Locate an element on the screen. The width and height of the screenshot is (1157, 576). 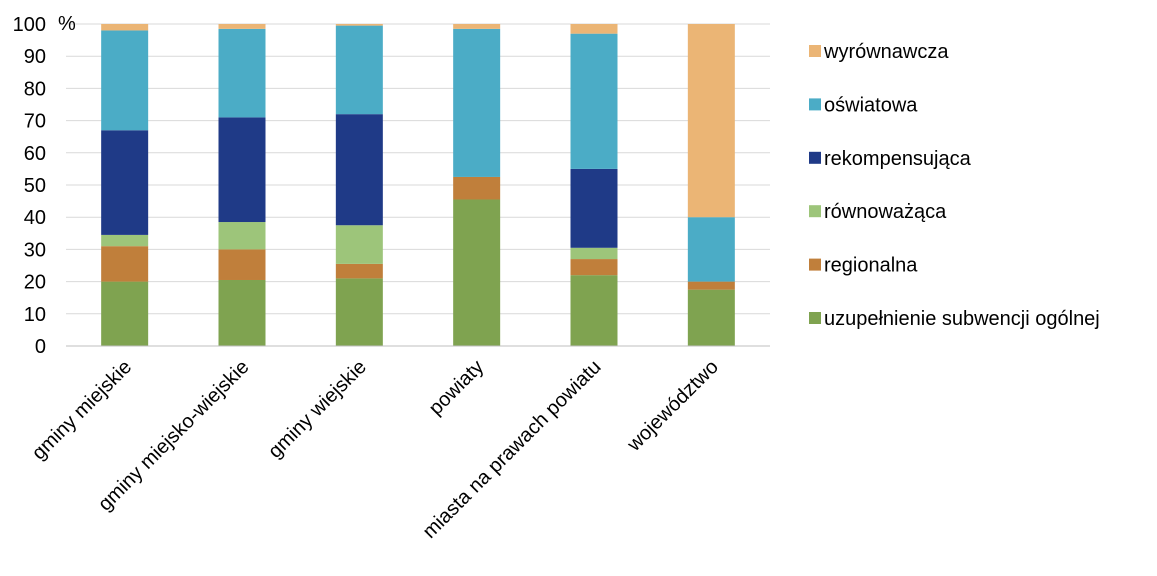
category-label: gminy wiejskie is located at coordinates (317, 409).